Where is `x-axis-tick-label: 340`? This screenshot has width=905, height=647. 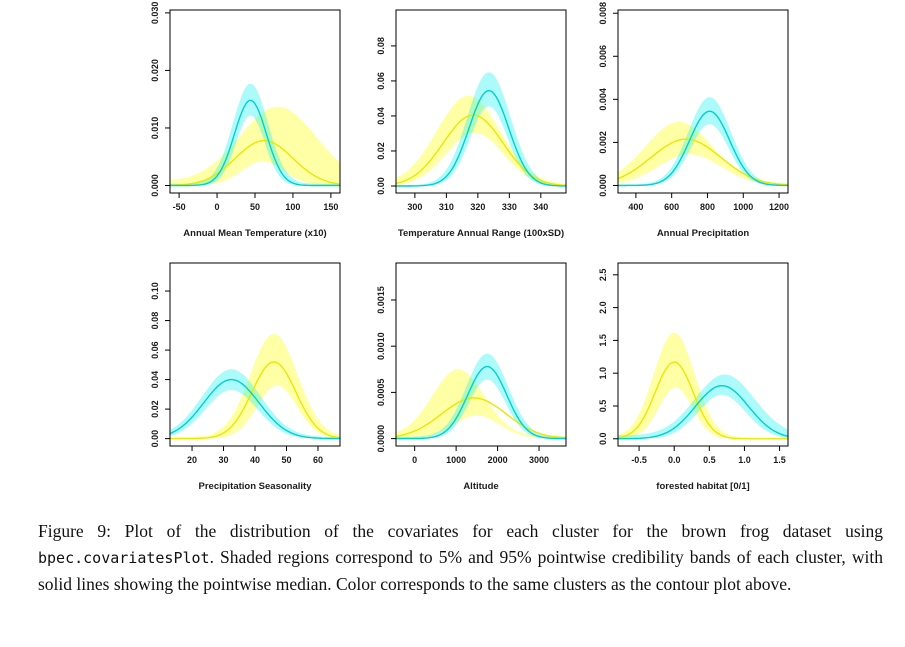
x-axis-tick-label: 340 is located at coordinates (540, 207).